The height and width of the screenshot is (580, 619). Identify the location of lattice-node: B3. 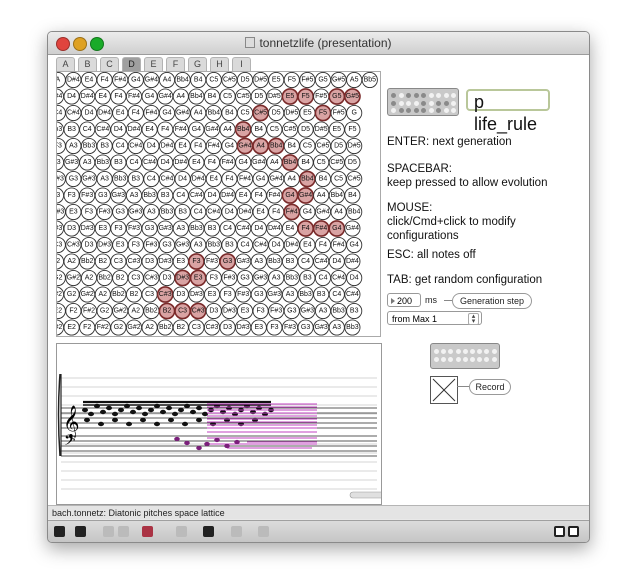
(290, 261).